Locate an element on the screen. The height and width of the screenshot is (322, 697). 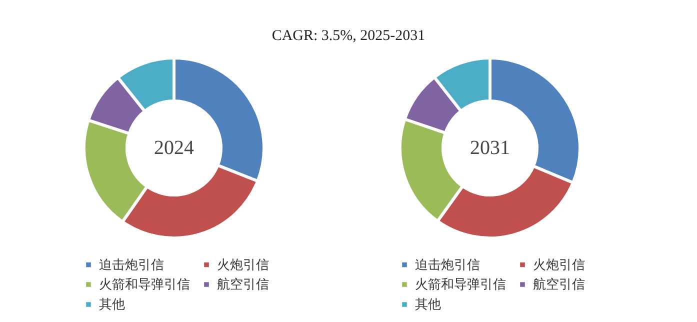
text: 2031 is located at coordinates (490, 148).